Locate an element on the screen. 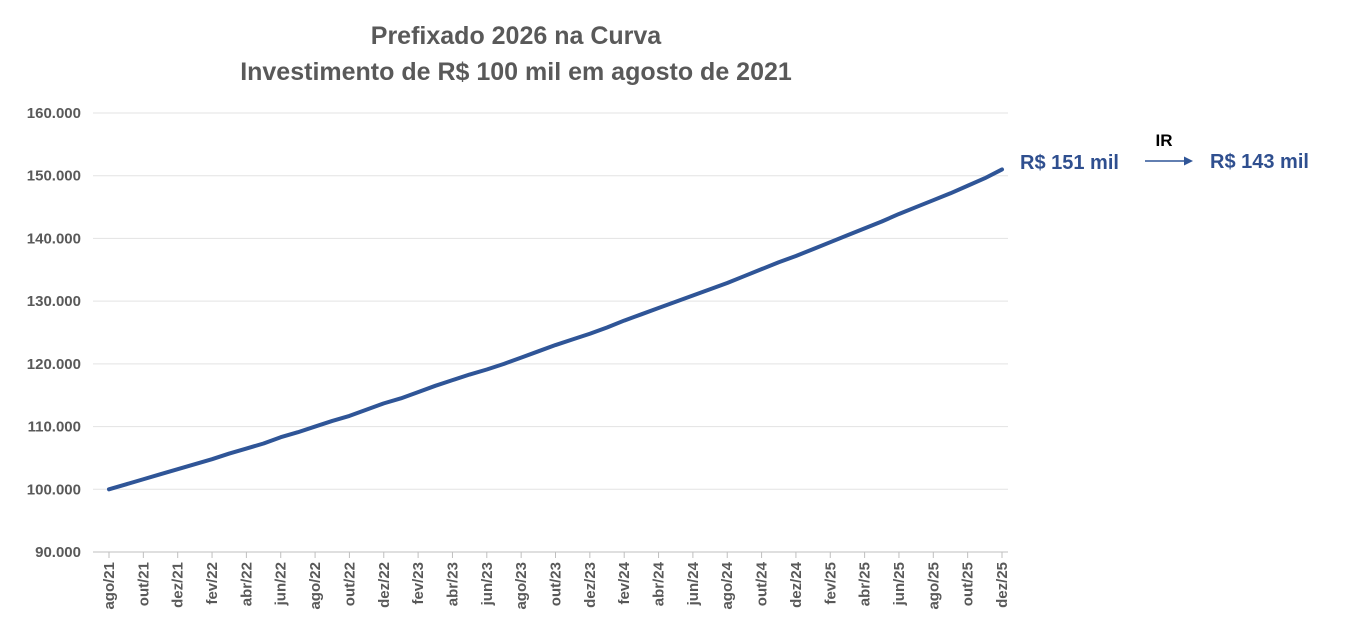 Image resolution: width=1345 pixels, height=633 pixels. y-tick-label: 160.000 is located at coordinates (54, 113).